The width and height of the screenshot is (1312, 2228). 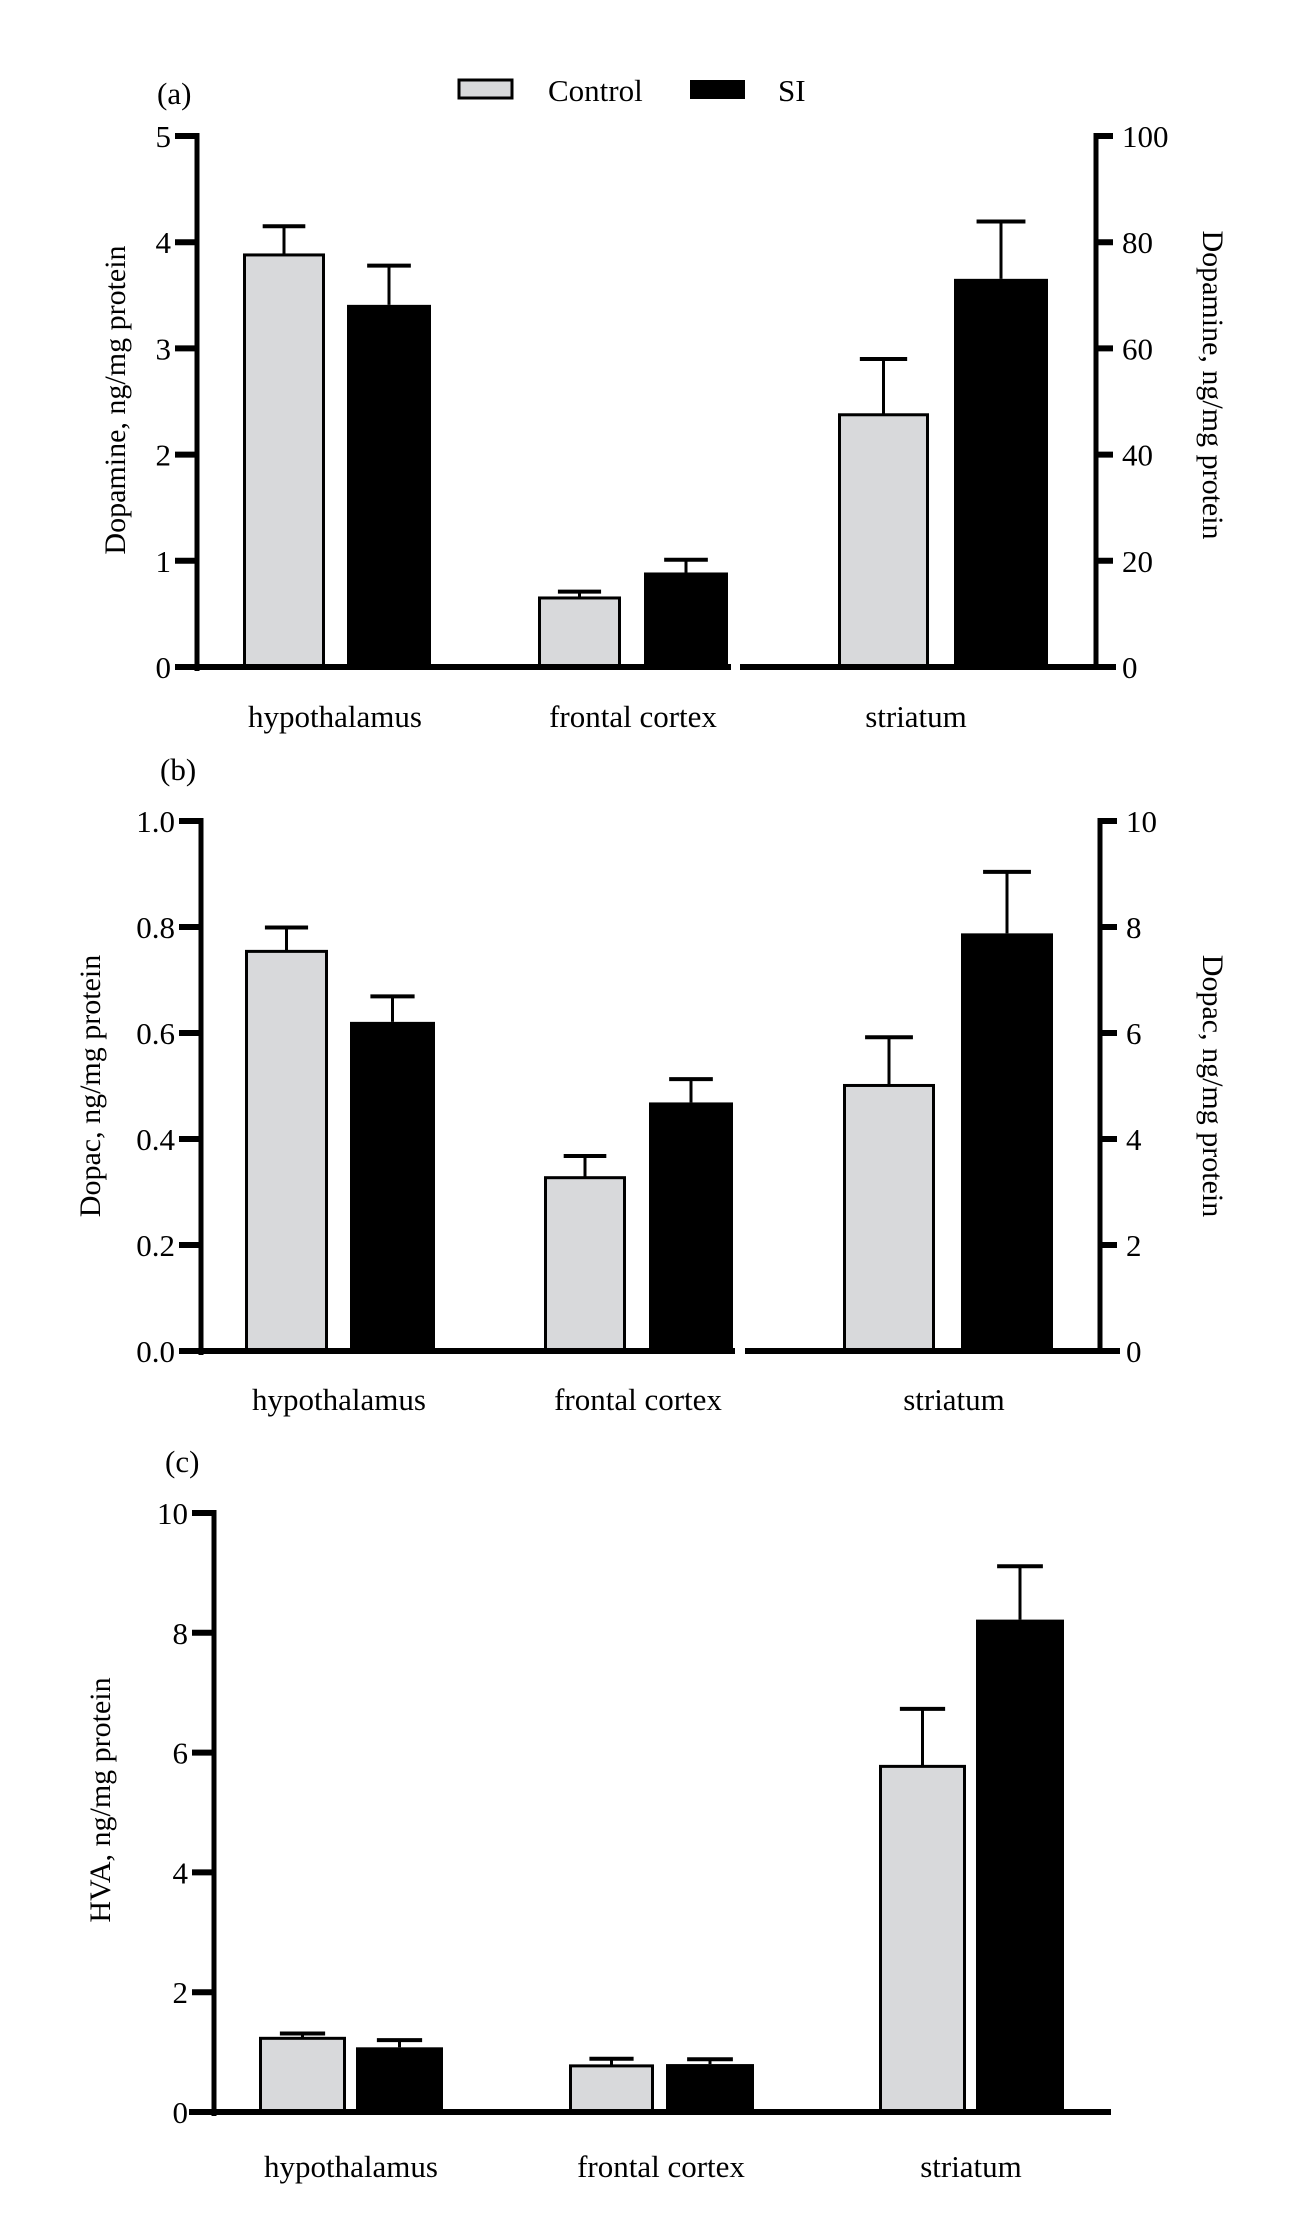 What do you see at coordinates (1132, 402) in the screenshot?
I see `y2-axis-ticks-a: 0 20 40 60 80 100` at bounding box center [1132, 402].